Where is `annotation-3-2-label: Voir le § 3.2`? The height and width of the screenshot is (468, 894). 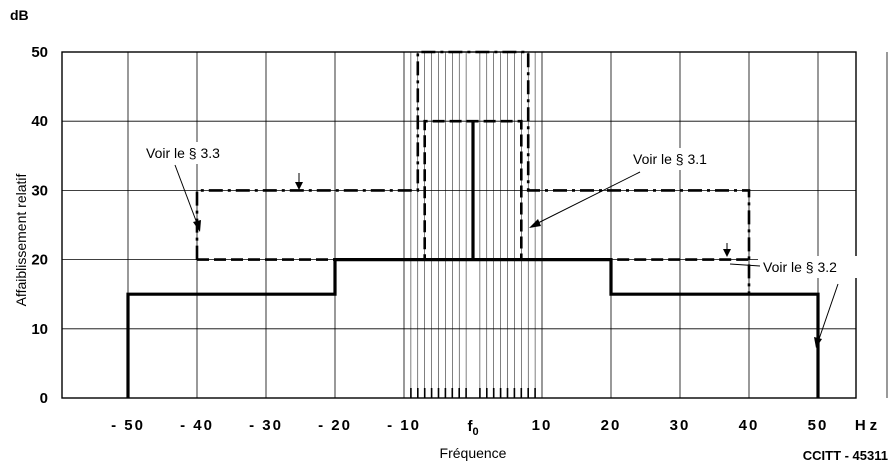 annotation-3-2-label: Voir le § 3.2 is located at coordinates (800, 267).